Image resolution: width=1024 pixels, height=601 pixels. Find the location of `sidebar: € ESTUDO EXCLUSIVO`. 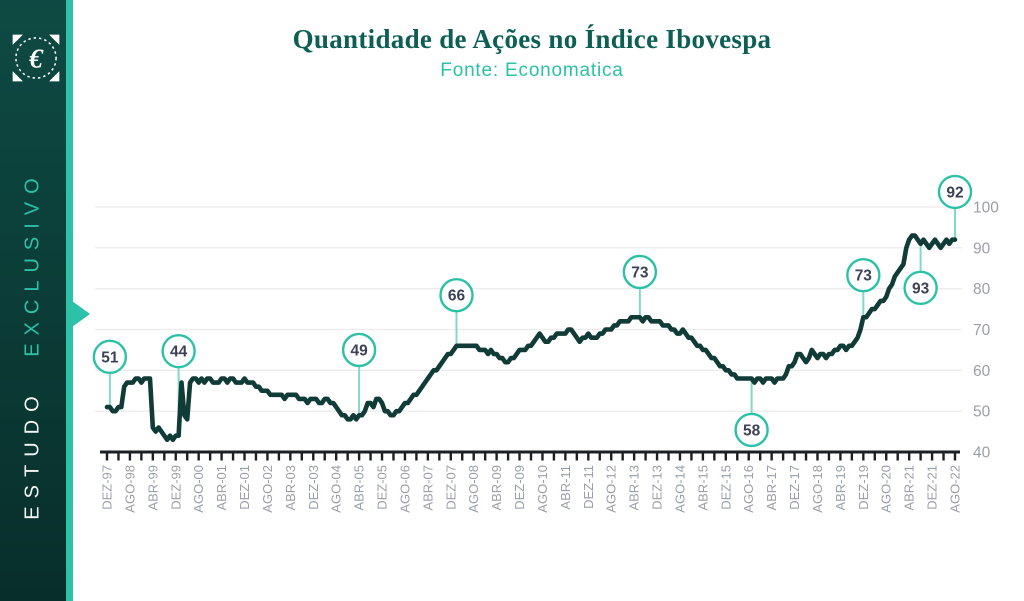

sidebar: € ESTUDO EXCLUSIVO is located at coordinates (33, 300).